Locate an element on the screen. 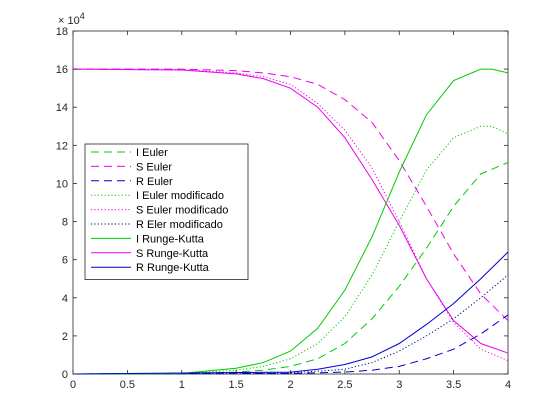 This screenshot has height=420, width=560. y-exponent-power: 4 is located at coordinates (82, 16).